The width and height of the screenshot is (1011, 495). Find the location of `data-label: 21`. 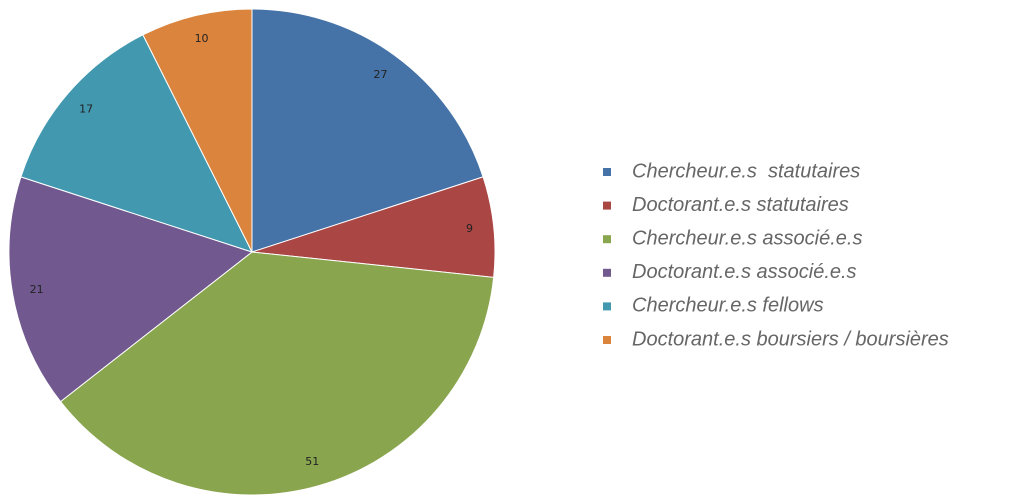

data-label: 21 is located at coordinates (37, 289).